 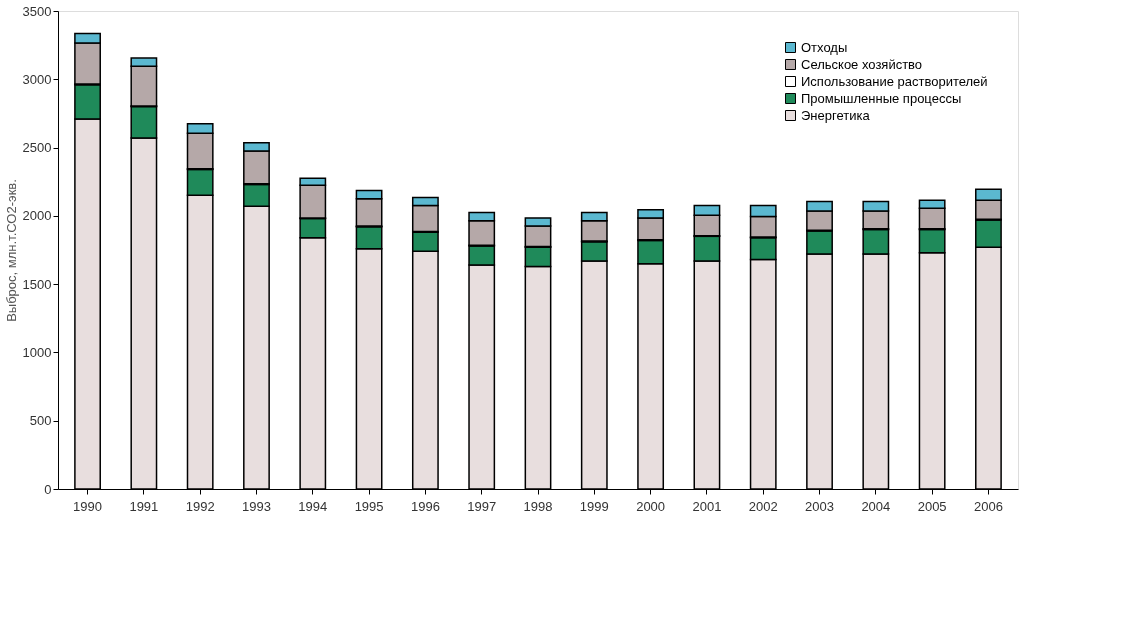 What do you see at coordinates (256, 506) in the screenshot?
I see `x-tick-label: 1993` at bounding box center [256, 506].